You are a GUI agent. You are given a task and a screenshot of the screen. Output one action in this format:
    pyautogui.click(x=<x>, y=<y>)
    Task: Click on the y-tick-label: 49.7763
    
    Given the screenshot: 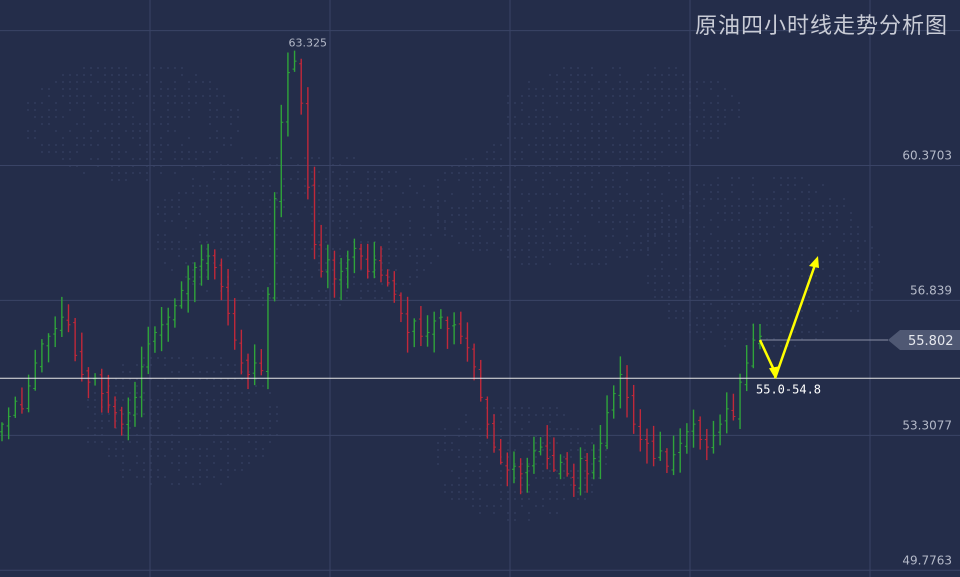 What is the action you would take?
    pyautogui.click(x=927, y=560)
    